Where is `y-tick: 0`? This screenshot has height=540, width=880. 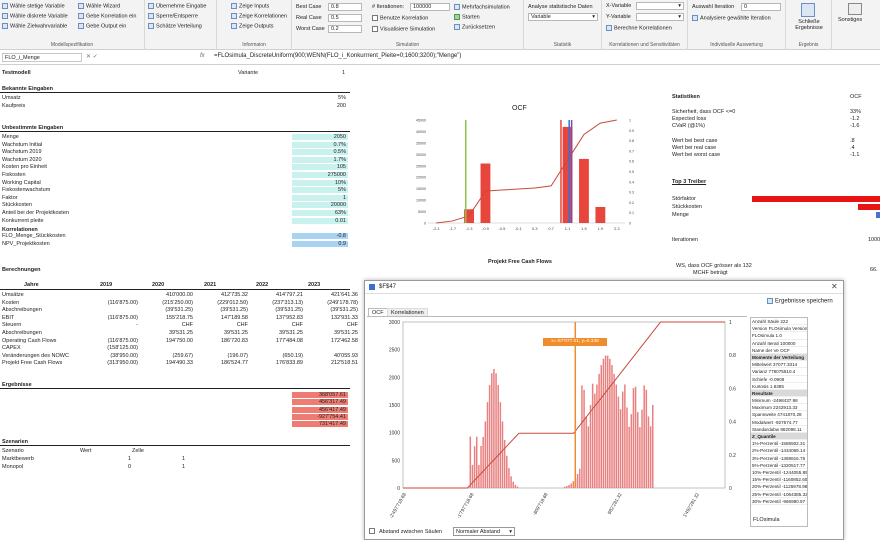 y-tick: 0 is located at coordinates (425, 224).